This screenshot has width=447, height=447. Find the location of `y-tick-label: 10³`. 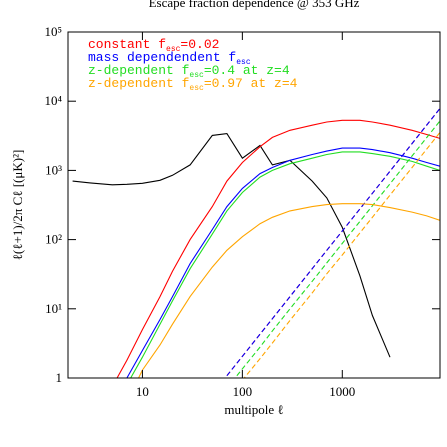

y-tick-label: 10³ is located at coordinates (53, 169).